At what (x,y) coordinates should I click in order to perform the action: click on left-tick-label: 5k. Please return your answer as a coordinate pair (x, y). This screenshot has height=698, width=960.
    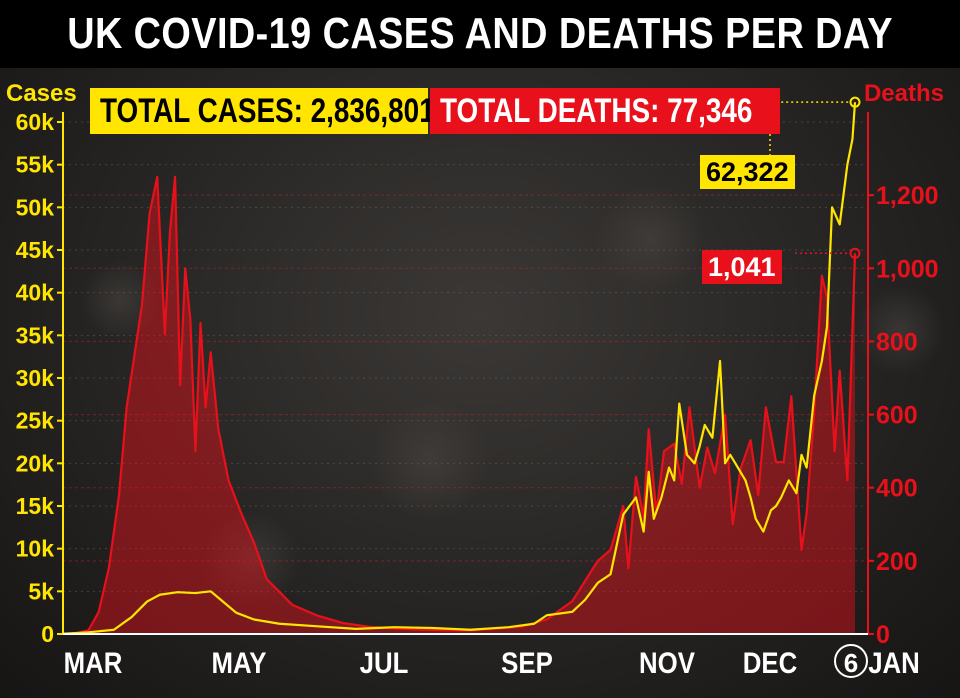
    Looking at the image, I should click on (41, 591).